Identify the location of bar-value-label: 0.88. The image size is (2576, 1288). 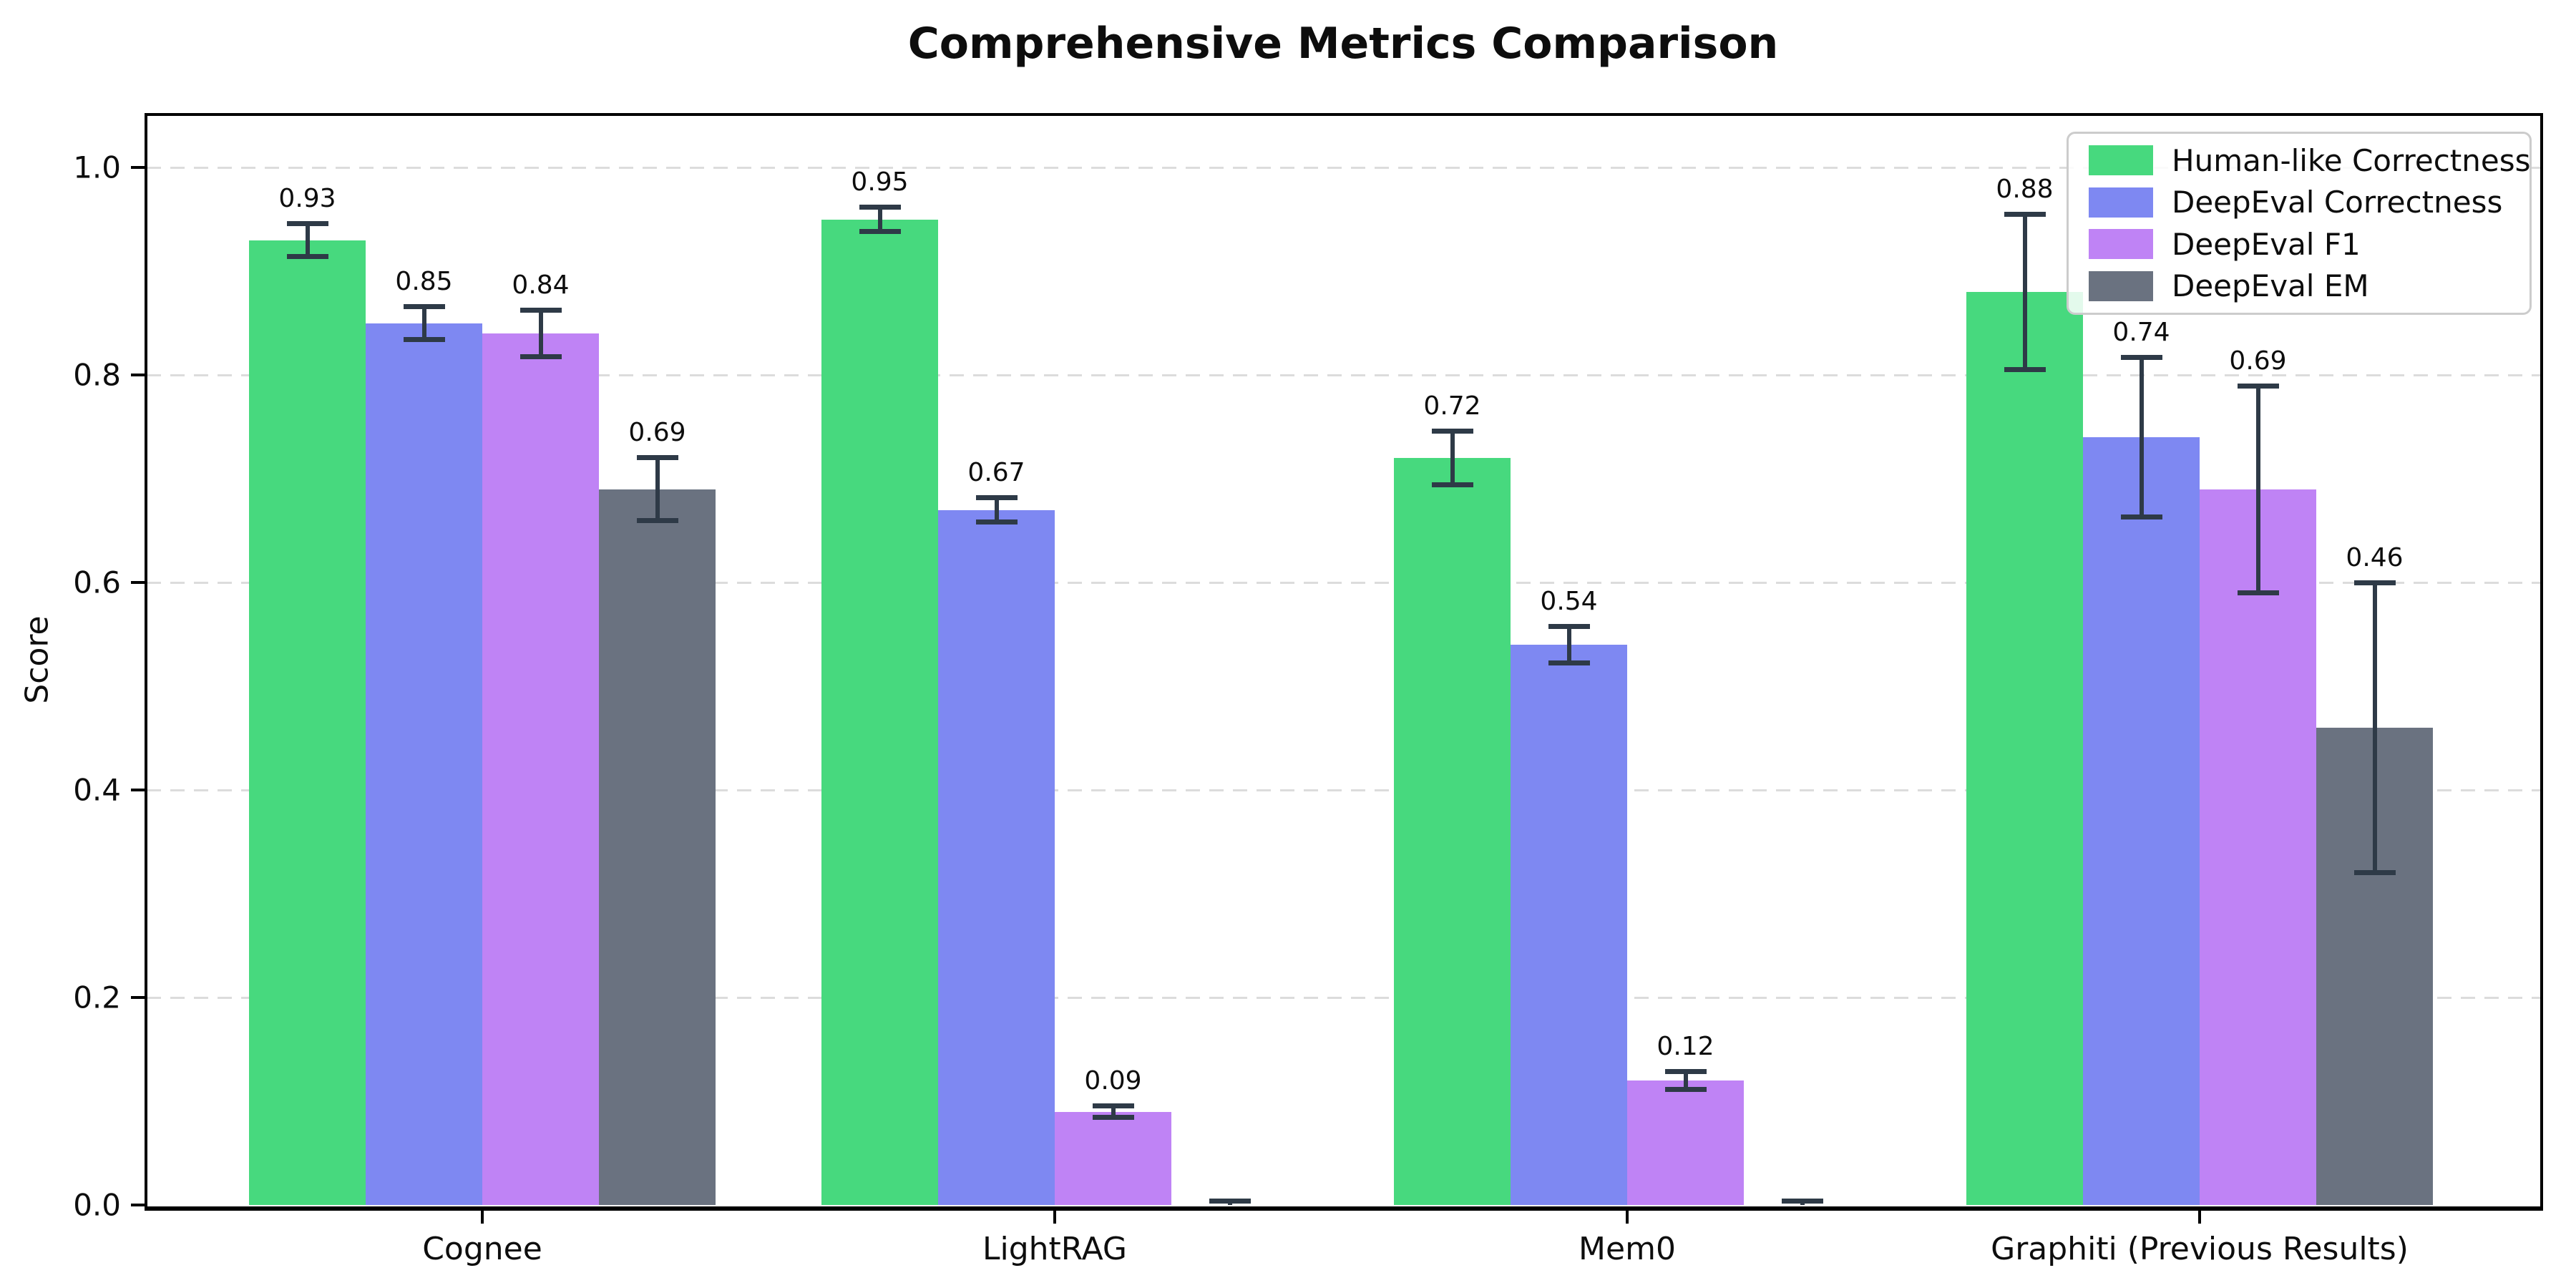
(2025, 190).